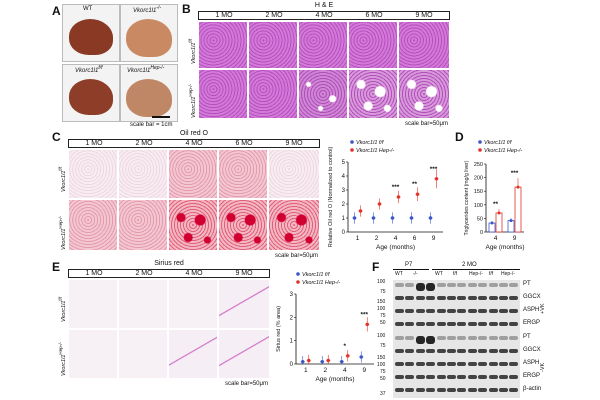 This screenshot has width=600, height=400. I want to click on bar, so click(499, 222).